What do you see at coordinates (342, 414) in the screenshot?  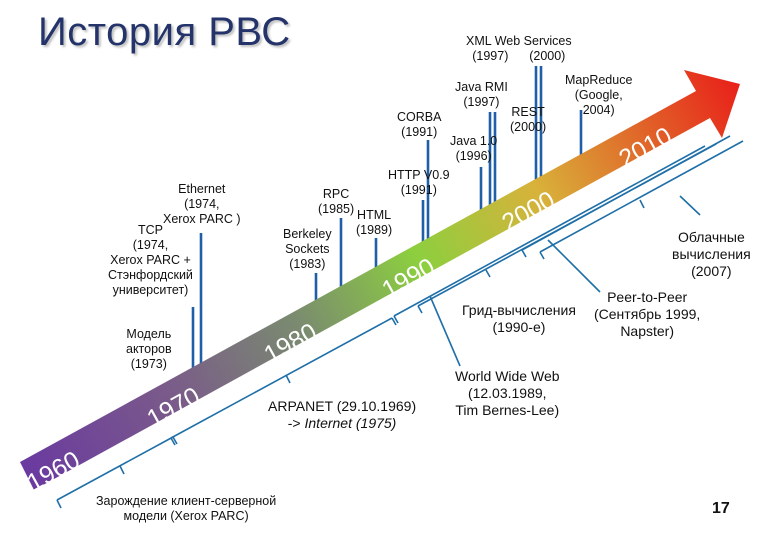 I see `period-arpanet: ARPANET (29.10.1969) -> Internet (1975)` at bounding box center [342, 414].